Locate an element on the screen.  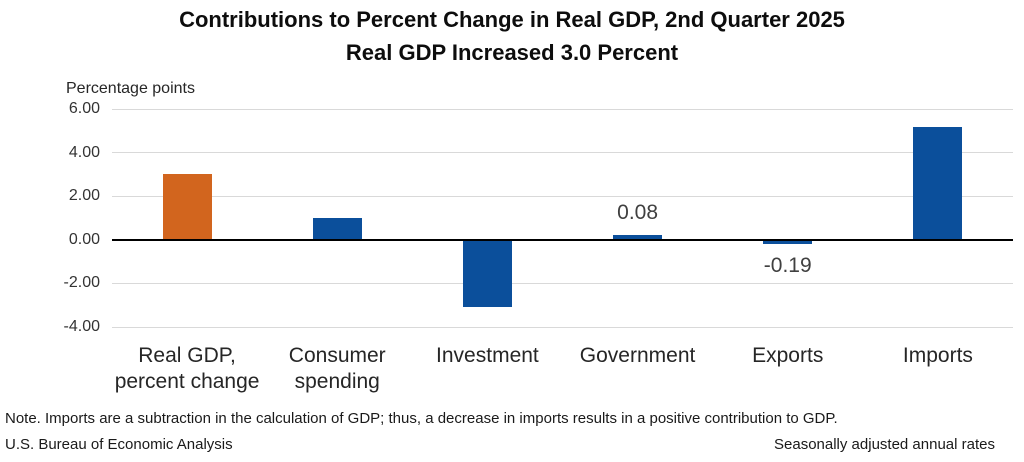
bar-real-gdp-percent-change is located at coordinates (187, 207).